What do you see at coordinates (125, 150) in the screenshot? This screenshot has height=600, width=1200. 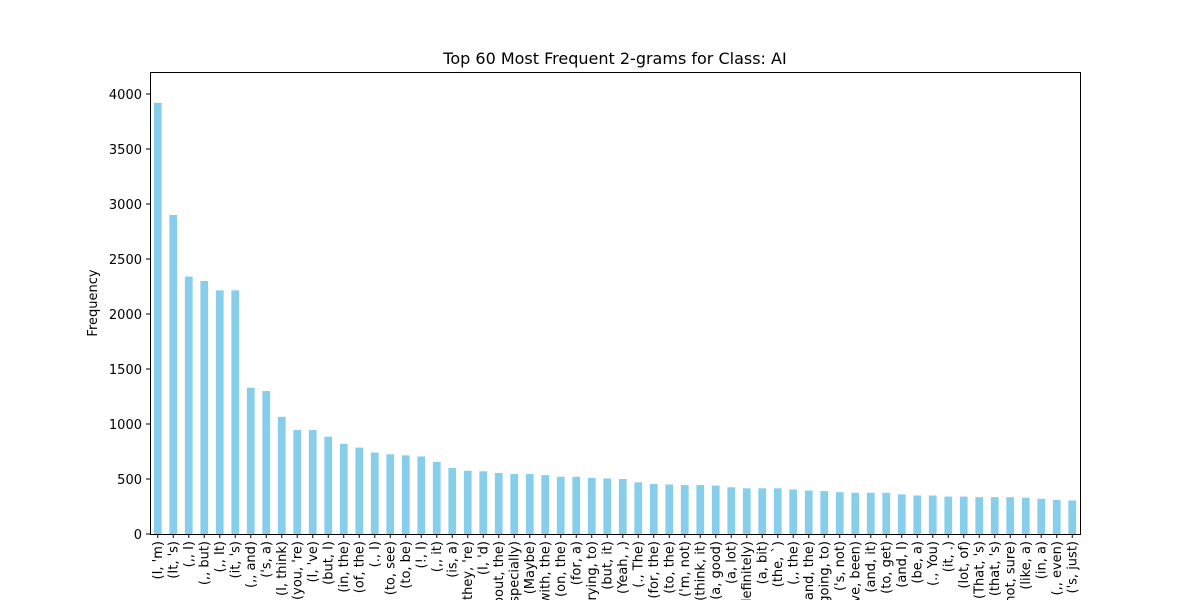 I see `y-tick-label: 3500` at bounding box center [125, 150].